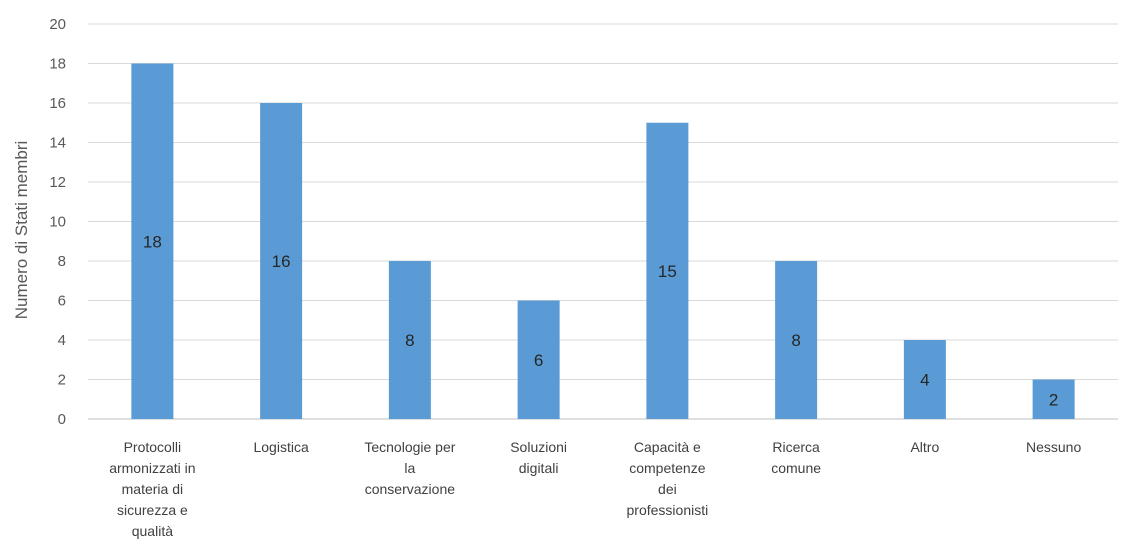 This screenshot has width=1130, height=559. Describe the element at coordinates (539, 468) in the screenshot. I see `x-tick-label-line: digitali` at that location.